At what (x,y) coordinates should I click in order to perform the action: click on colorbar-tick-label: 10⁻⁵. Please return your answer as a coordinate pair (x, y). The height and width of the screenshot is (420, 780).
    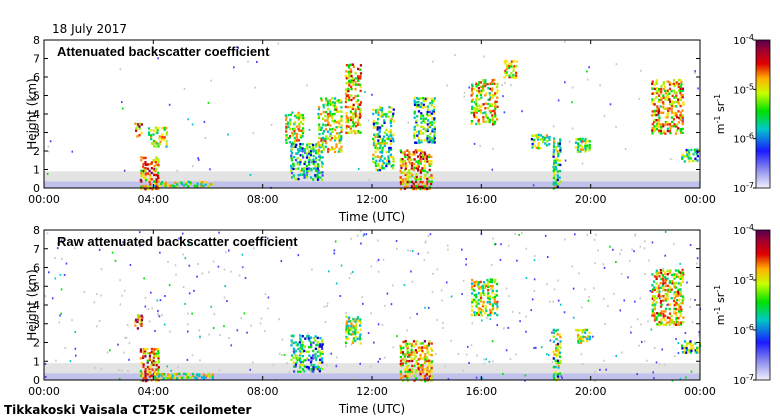
    Looking at the image, I should click on (743, 89).